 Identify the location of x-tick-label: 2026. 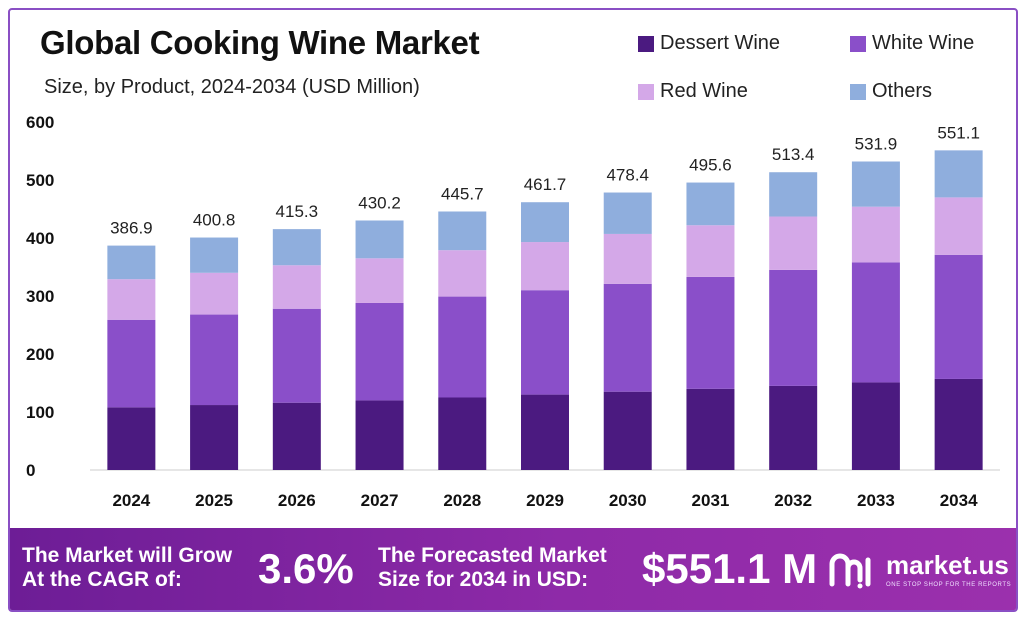
(297, 500).